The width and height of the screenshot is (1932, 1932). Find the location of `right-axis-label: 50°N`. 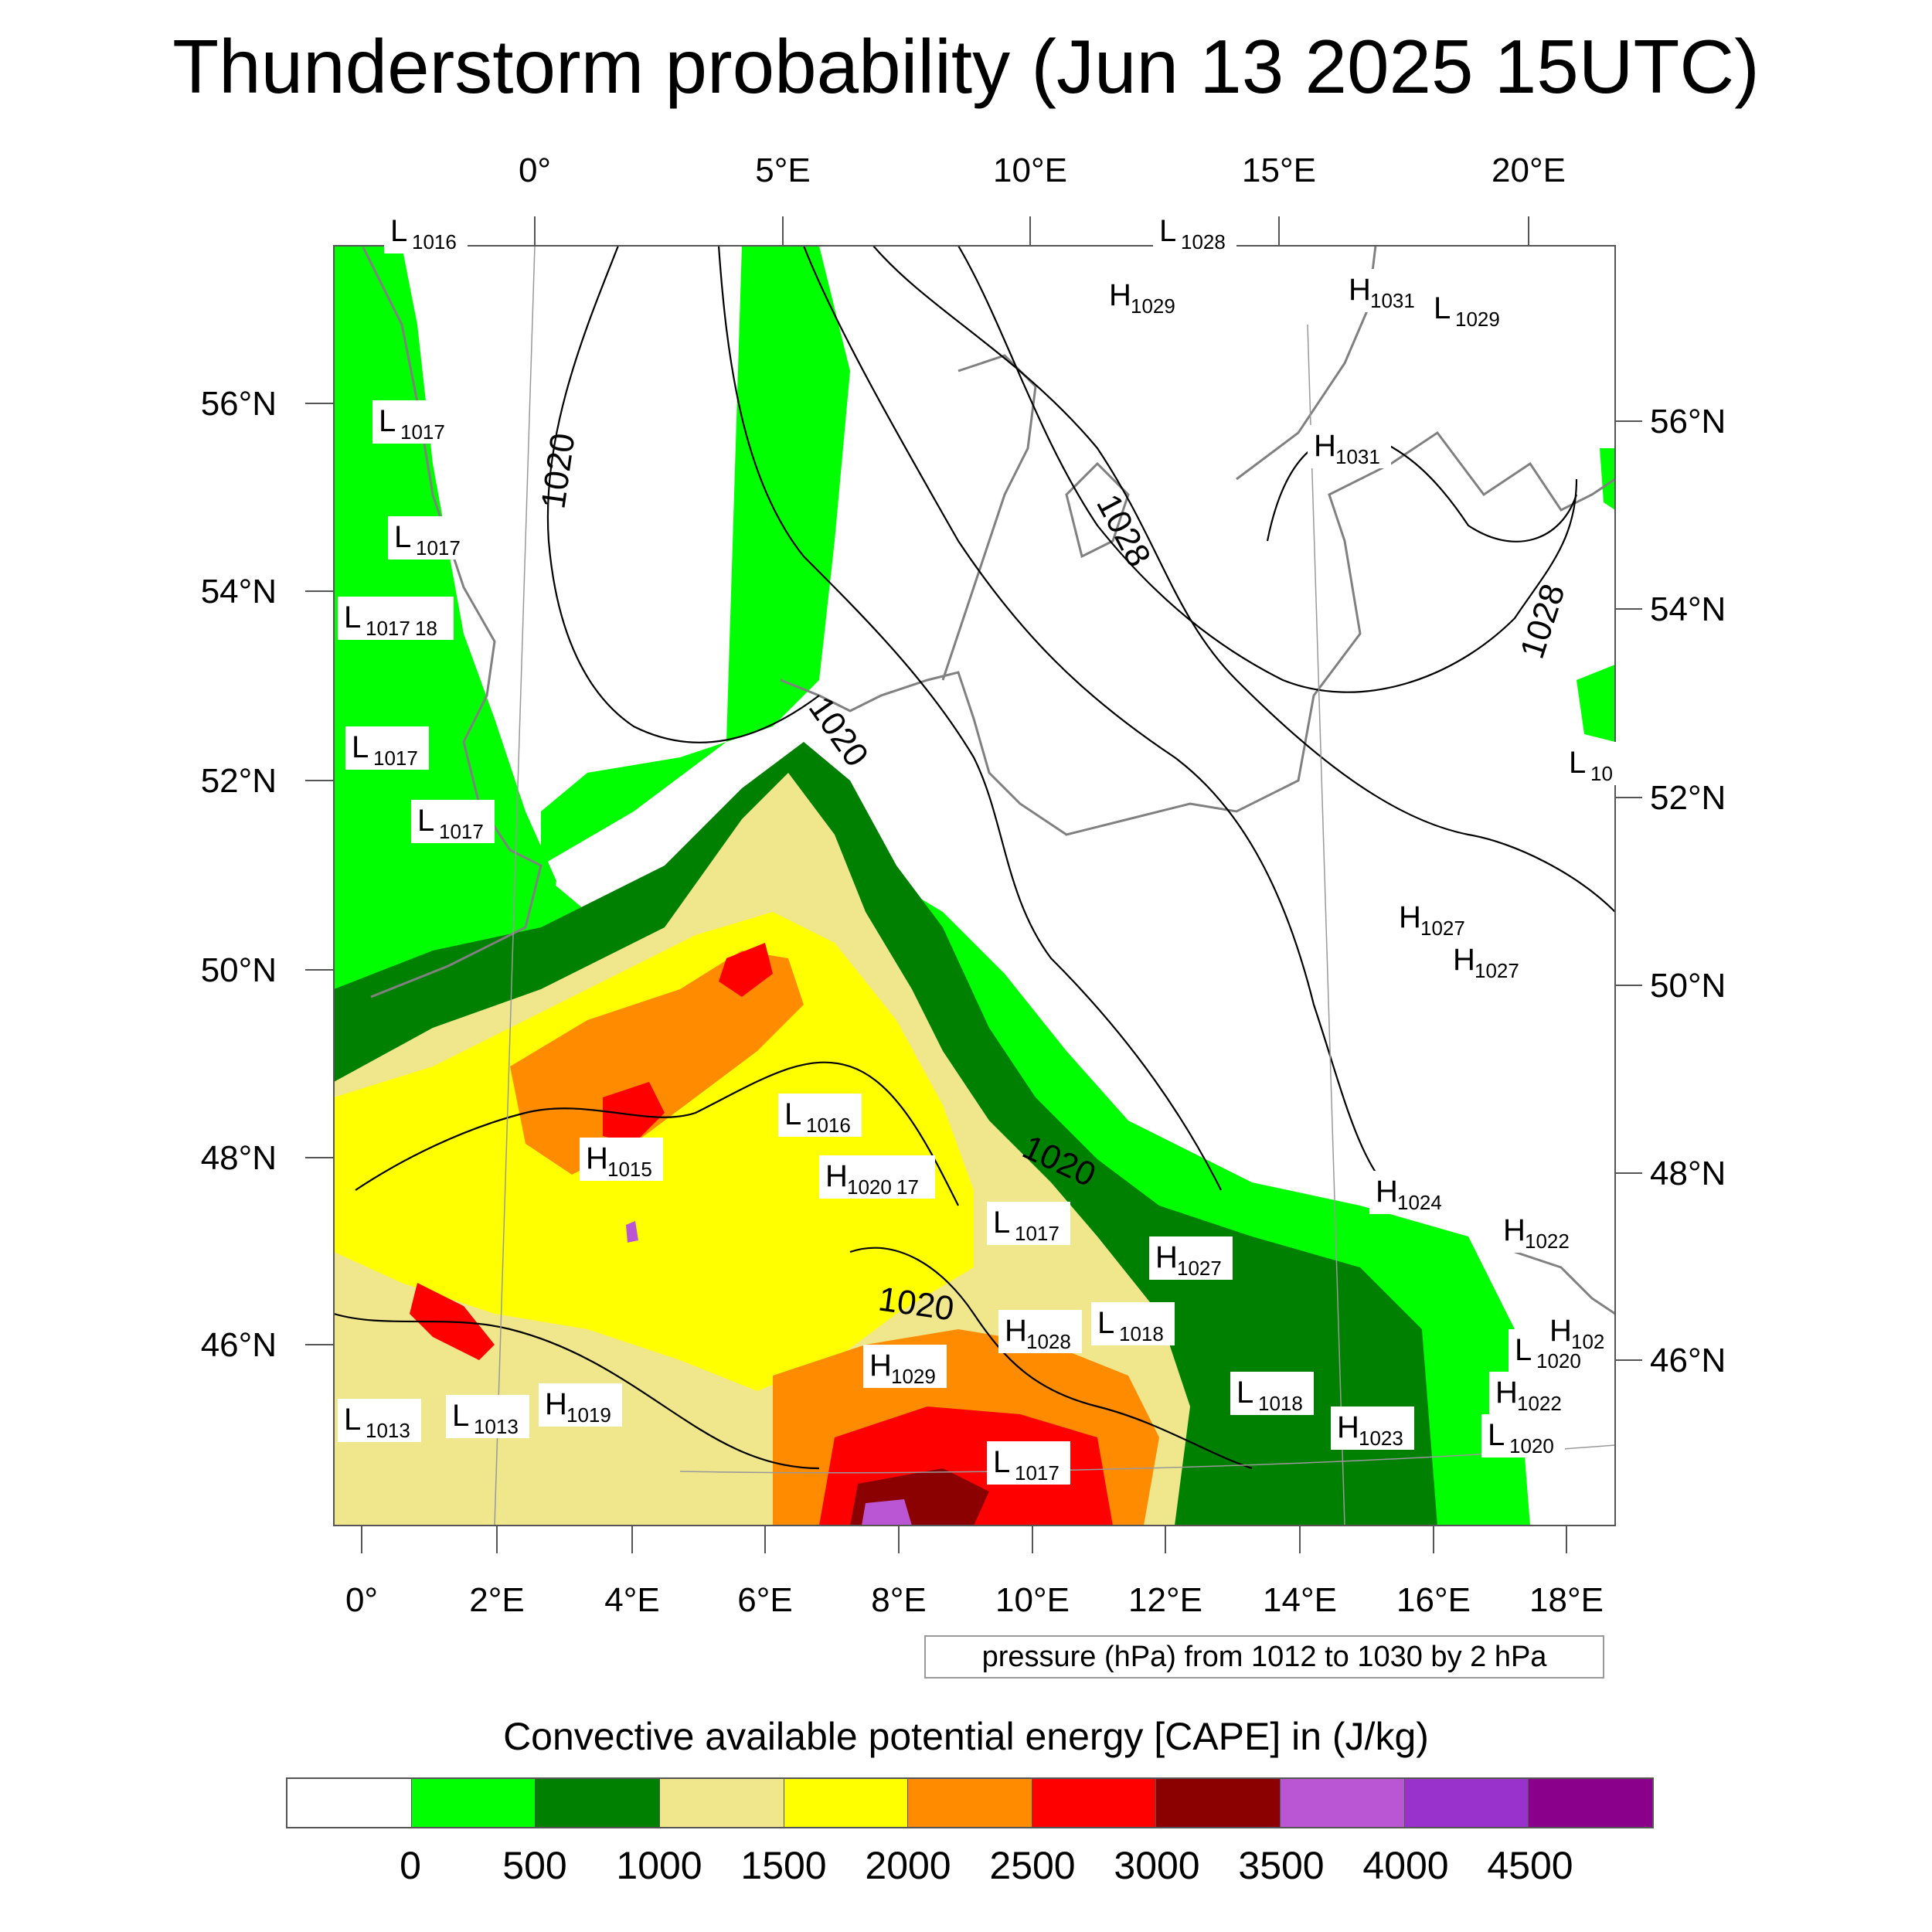

right-axis-label: 50°N is located at coordinates (1688, 986).